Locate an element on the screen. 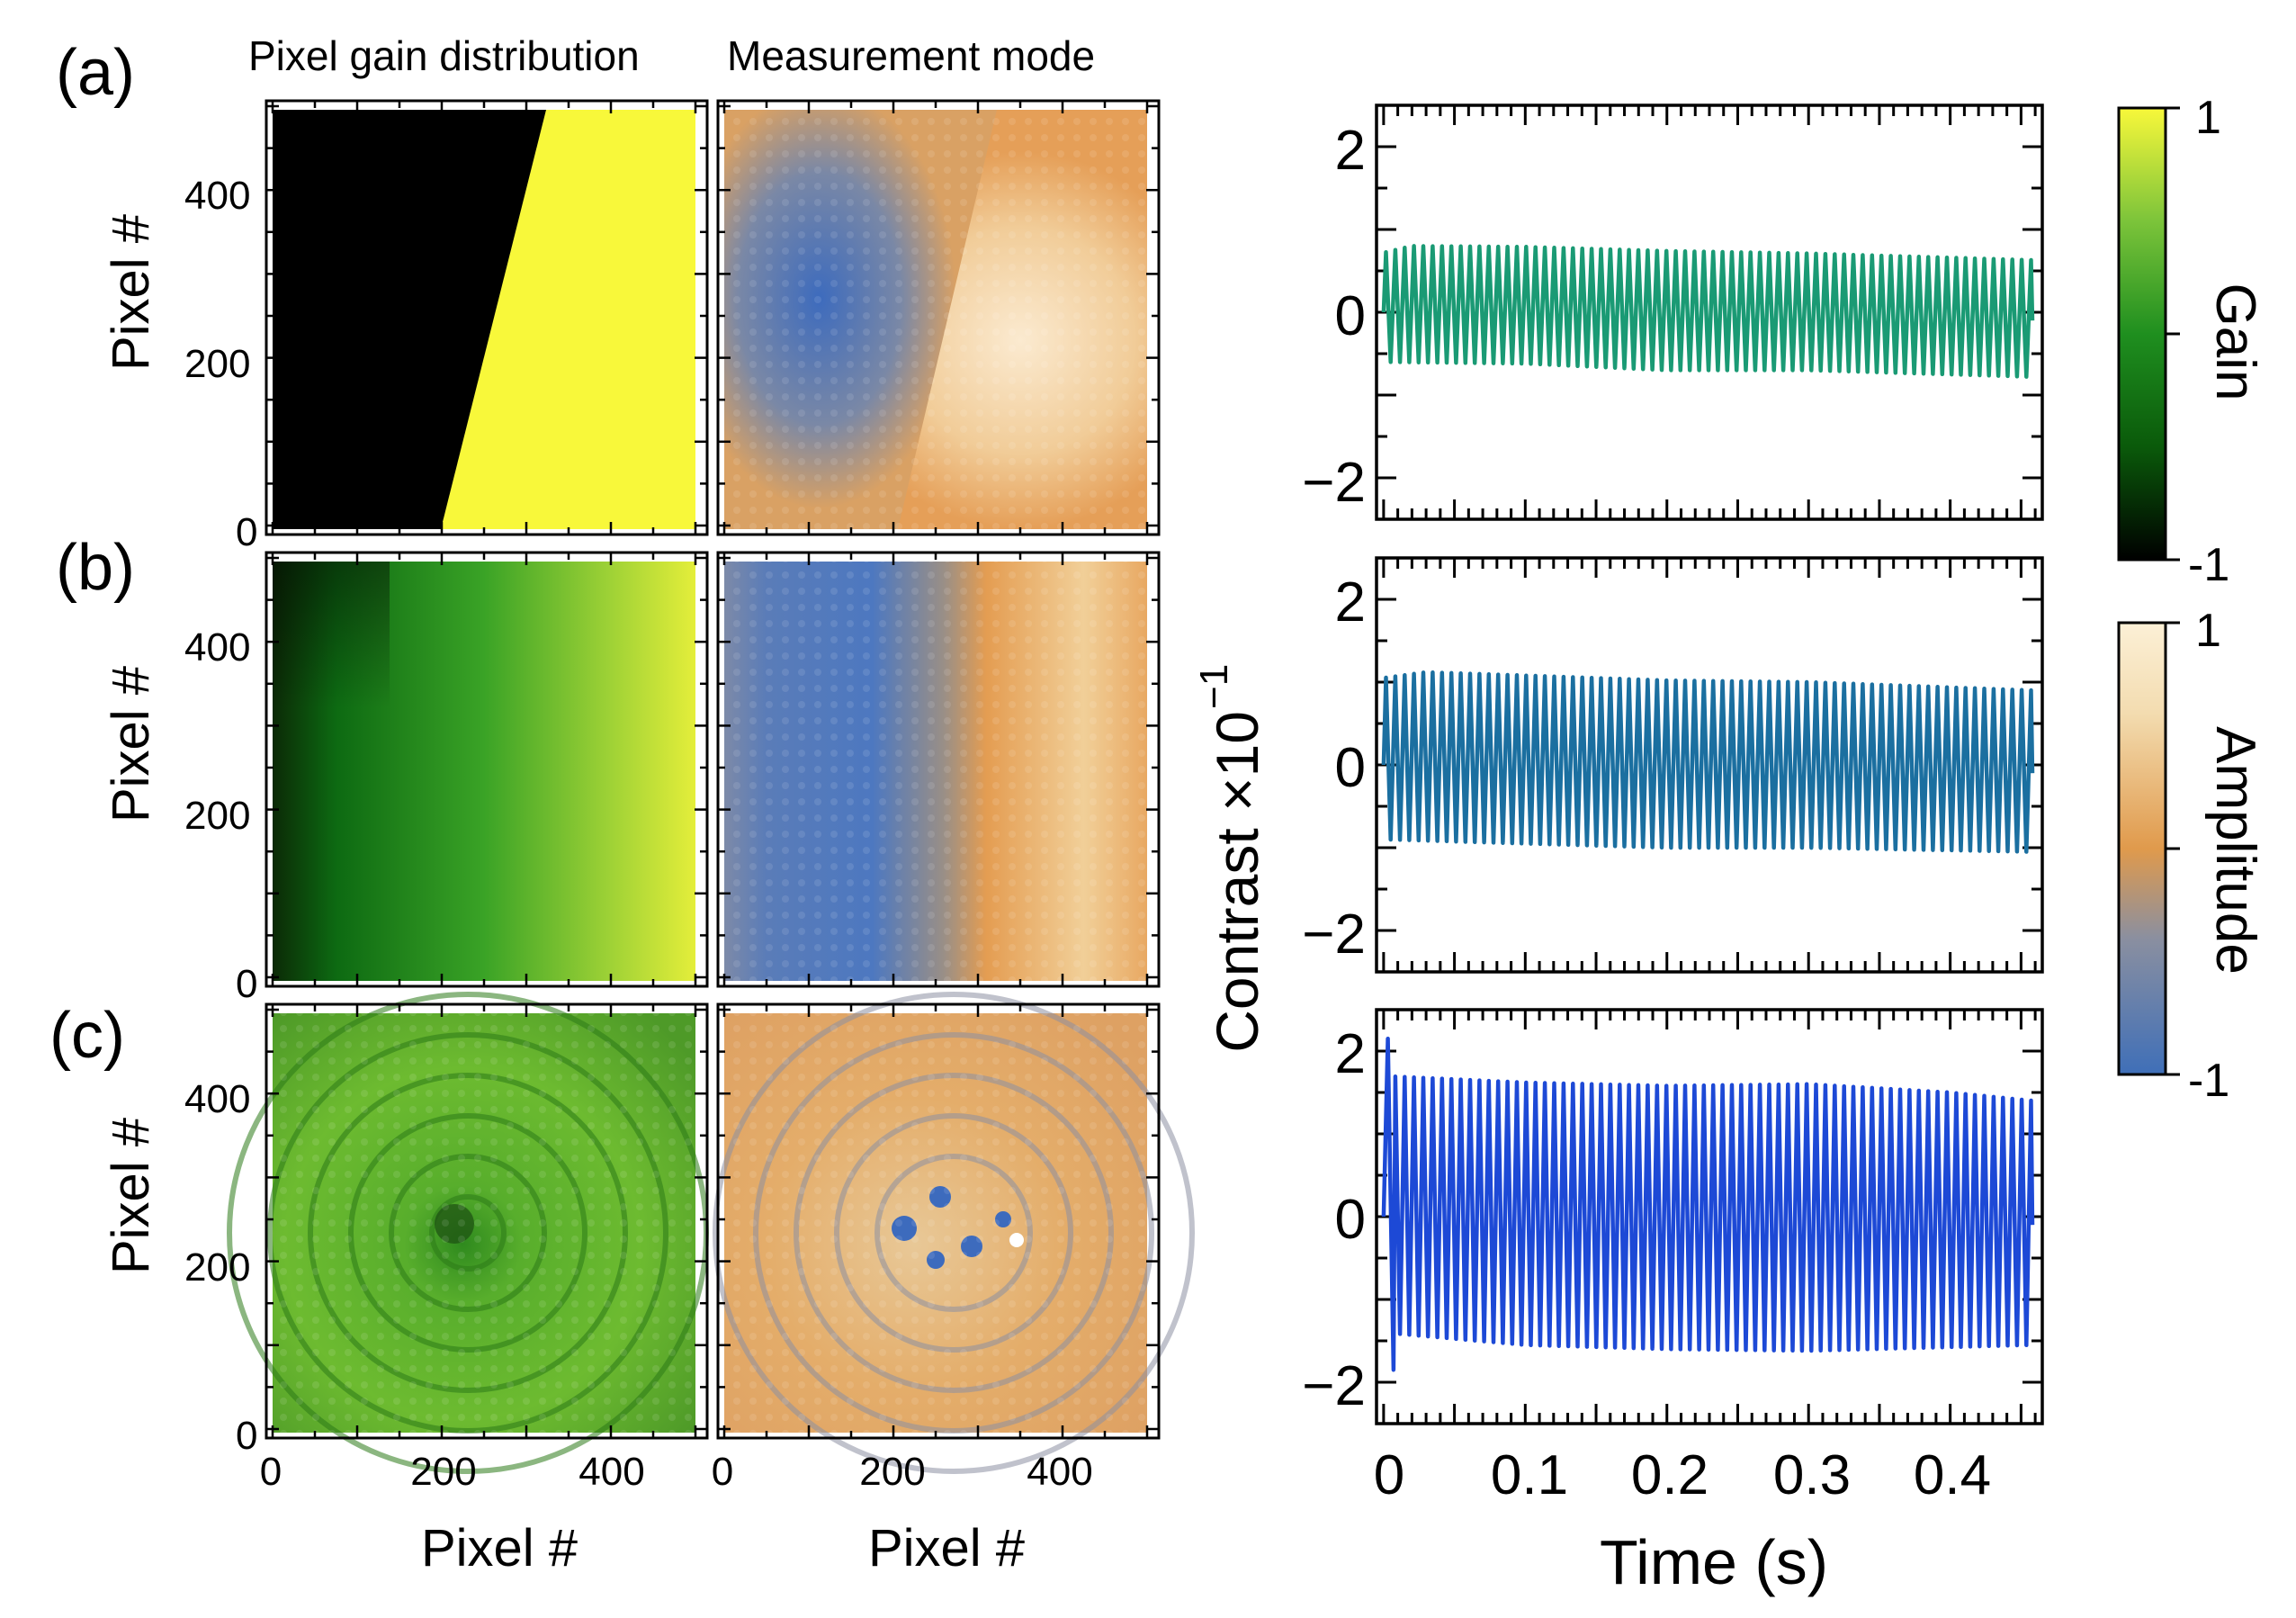  ytick-label-a-400: 400 is located at coordinates (217, 196).